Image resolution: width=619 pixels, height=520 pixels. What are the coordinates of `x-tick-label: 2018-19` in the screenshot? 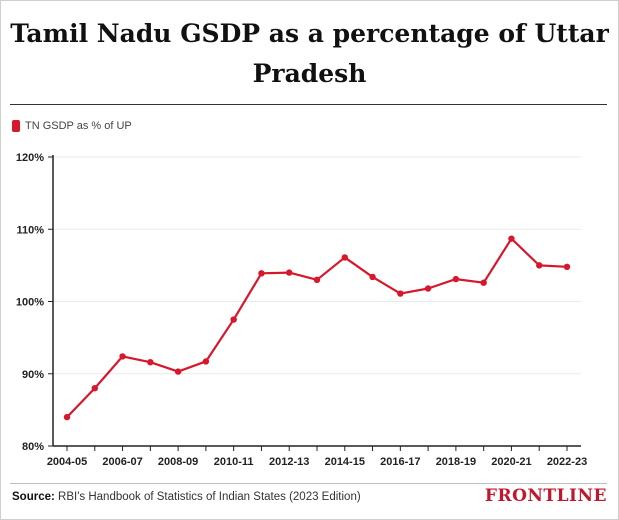 It's located at (456, 462).